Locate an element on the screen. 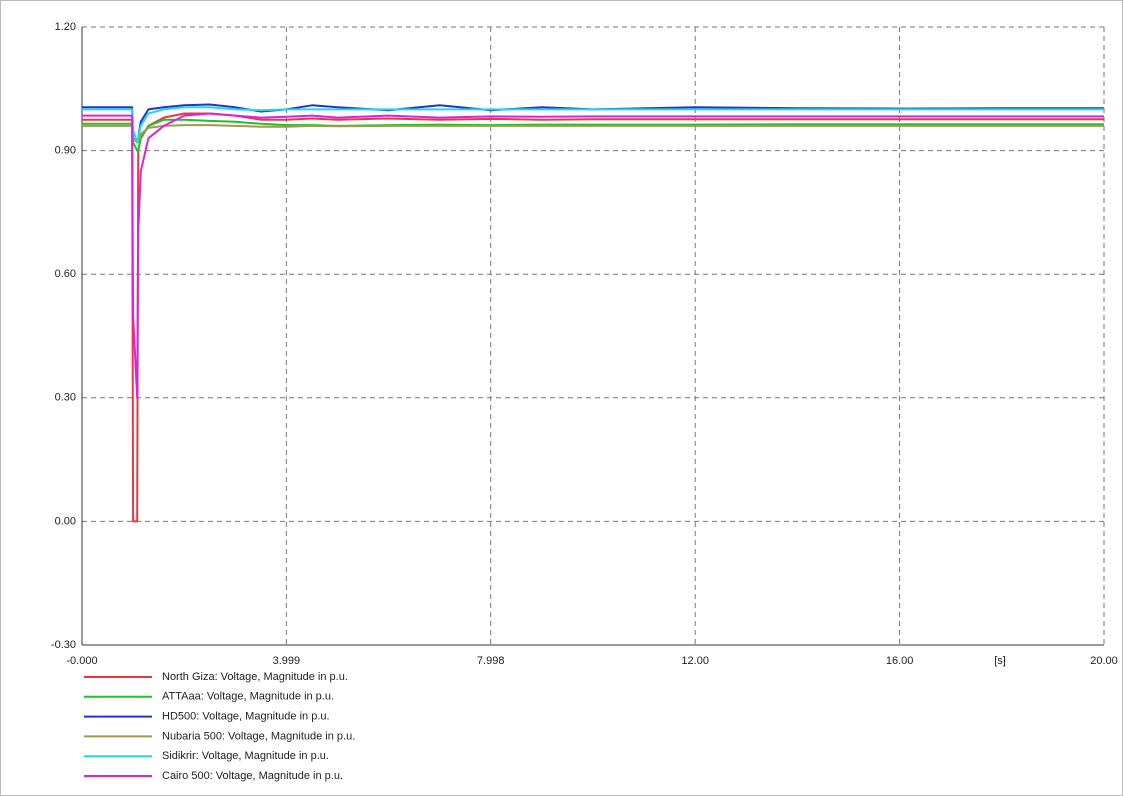 This screenshot has width=1123, height=796. legend-label: HD500: Voltage, Magnitude in p.u. is located at coordinates (246, 717).